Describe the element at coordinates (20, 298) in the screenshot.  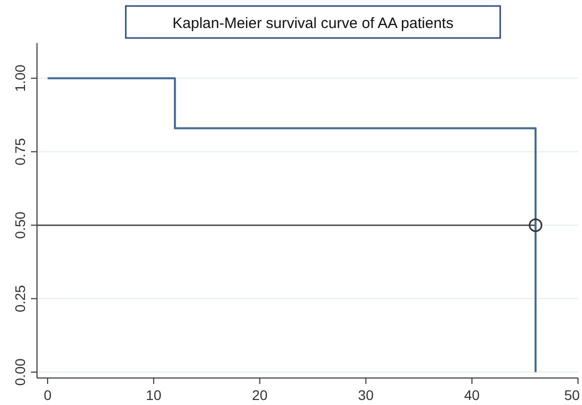
I see `y-tick-label: 0.25` at that location.